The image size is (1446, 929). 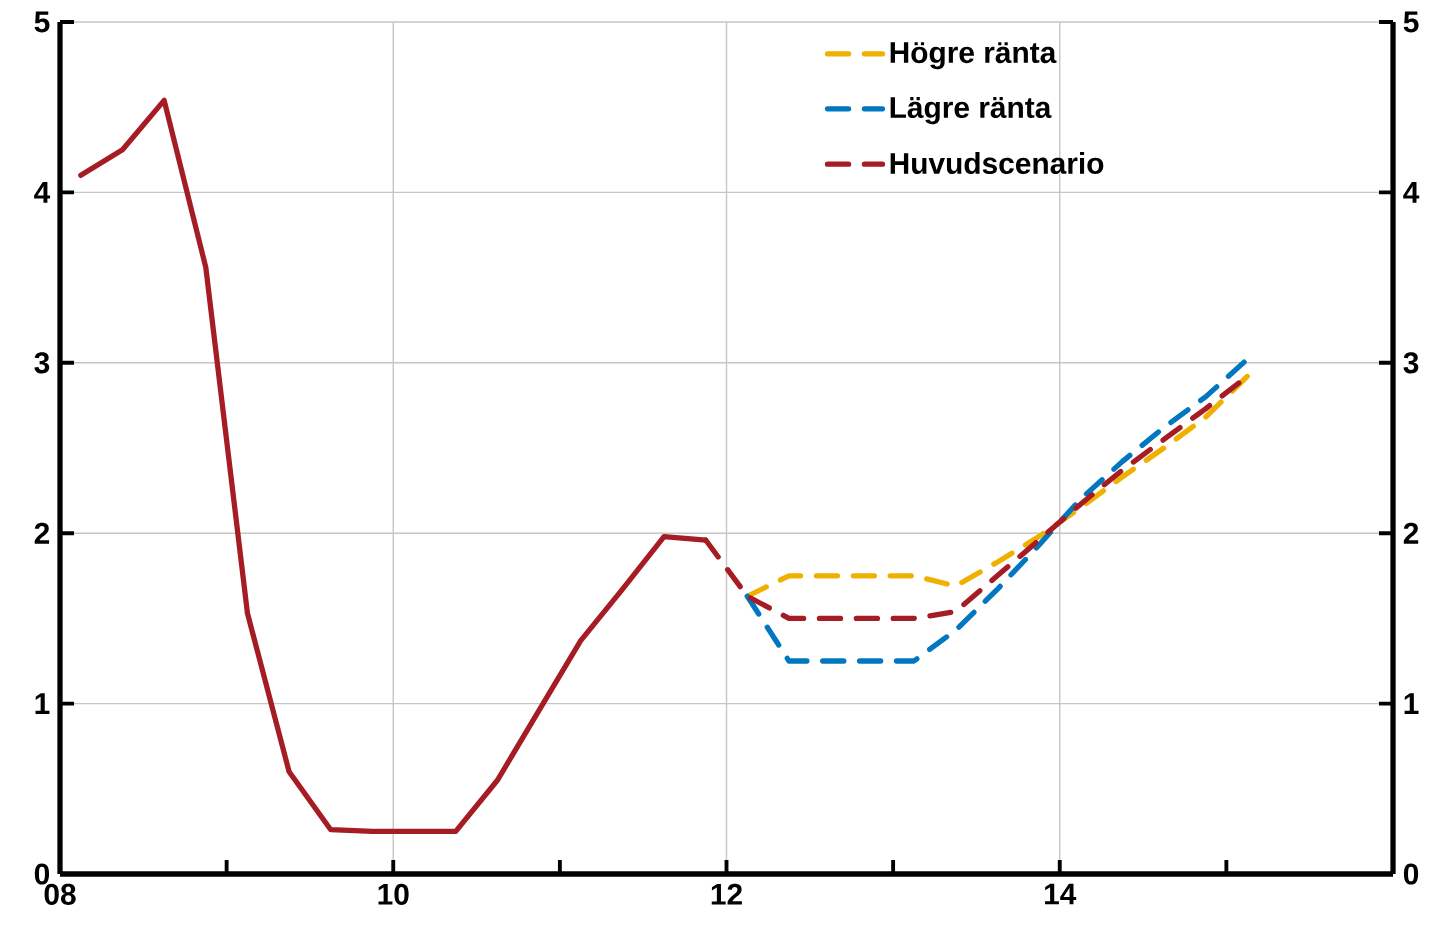 I want to click on y-tick-label: 0, so click(x=42, y=874).